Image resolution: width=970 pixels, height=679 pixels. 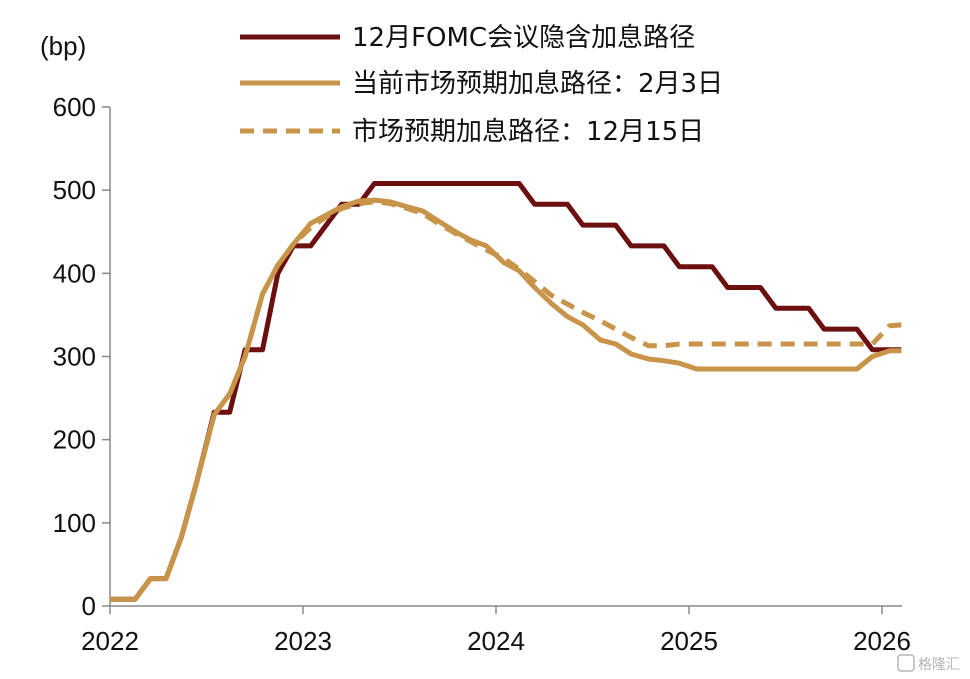 I want to click on y-tick-label: 600, so click(x=74, y=107).